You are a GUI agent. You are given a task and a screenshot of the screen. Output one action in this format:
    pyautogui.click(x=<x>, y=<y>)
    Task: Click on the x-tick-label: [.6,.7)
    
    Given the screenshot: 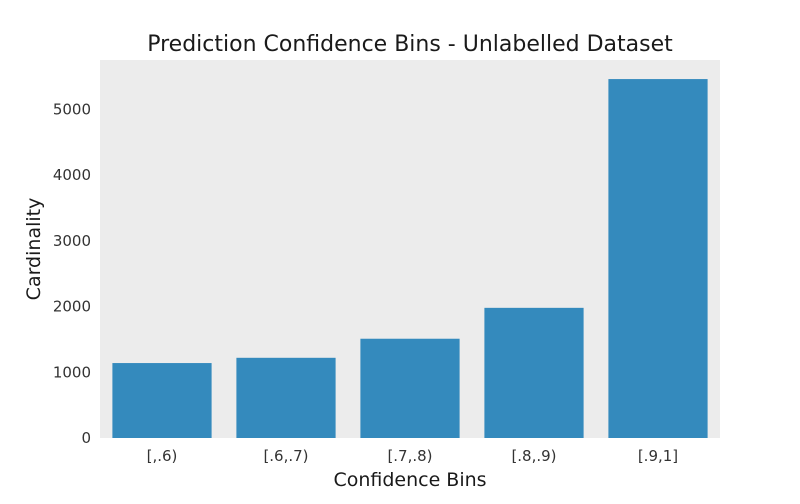 What is the action you would take?
    pyautogui.click(x=285, y=456)
    